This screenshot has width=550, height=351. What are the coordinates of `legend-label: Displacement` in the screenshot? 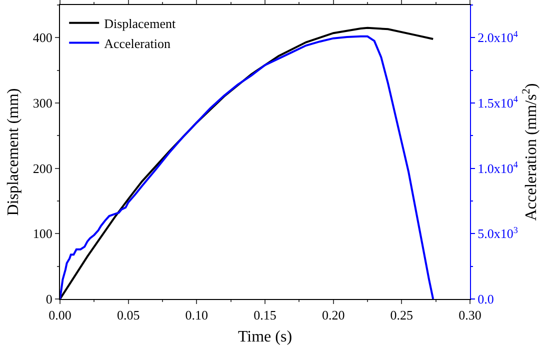 It's located at (140, 23).